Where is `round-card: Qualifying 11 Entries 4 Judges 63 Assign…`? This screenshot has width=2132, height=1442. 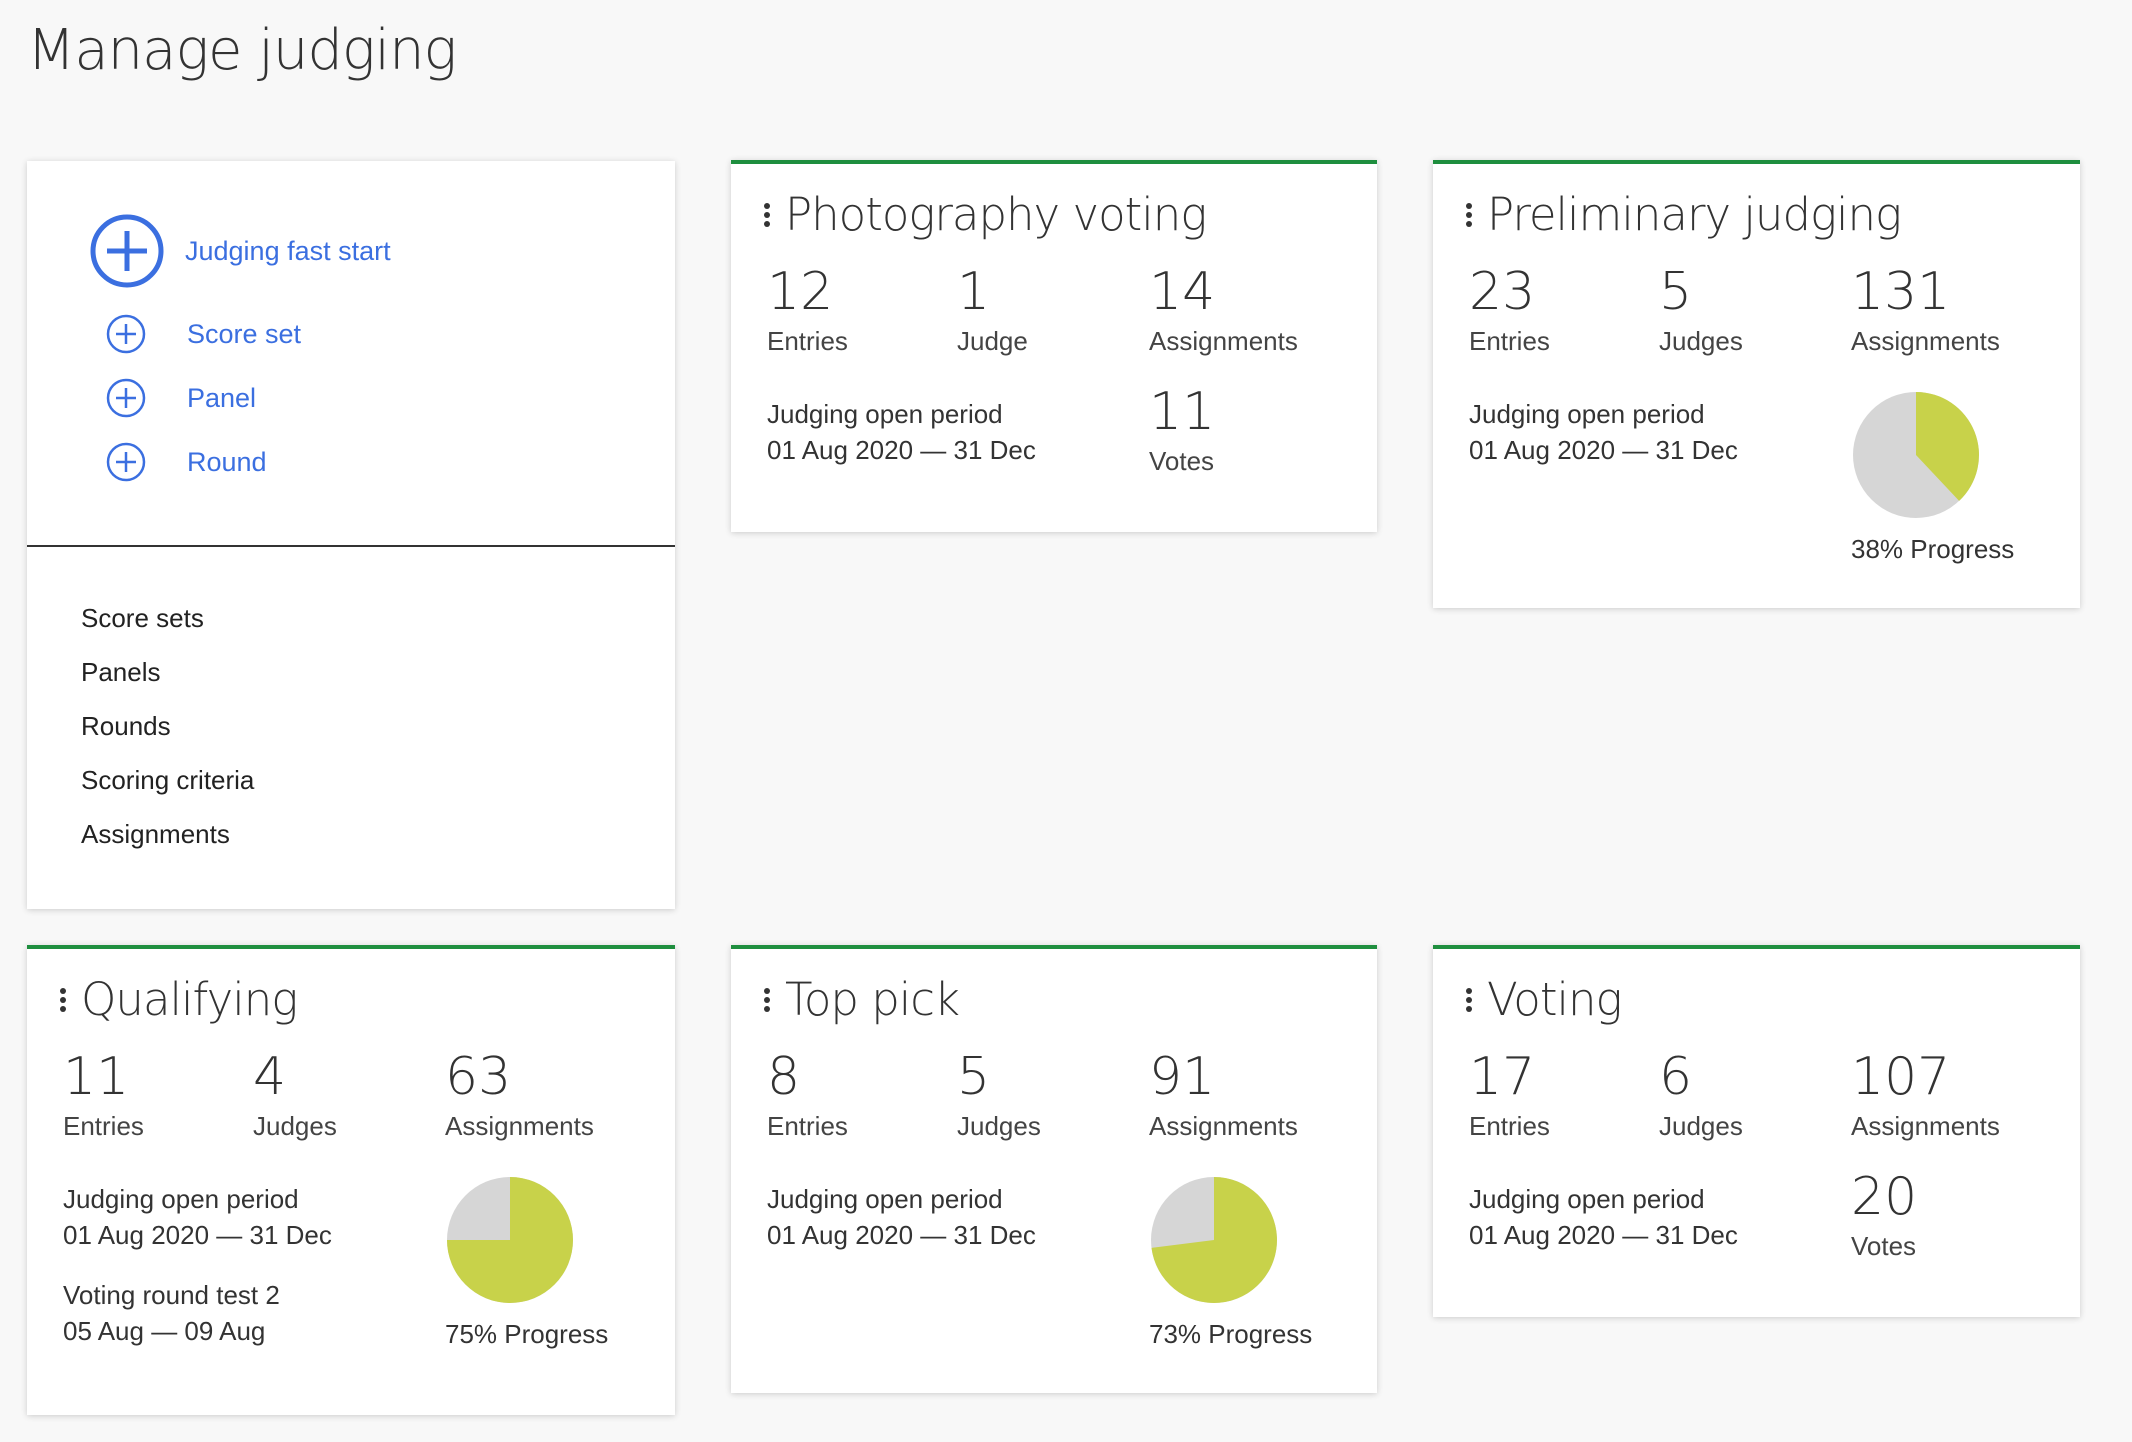
round-card: Qualifying 11 Entries 4 Judges 63 Assign… is located at coordinates (351, 1180).